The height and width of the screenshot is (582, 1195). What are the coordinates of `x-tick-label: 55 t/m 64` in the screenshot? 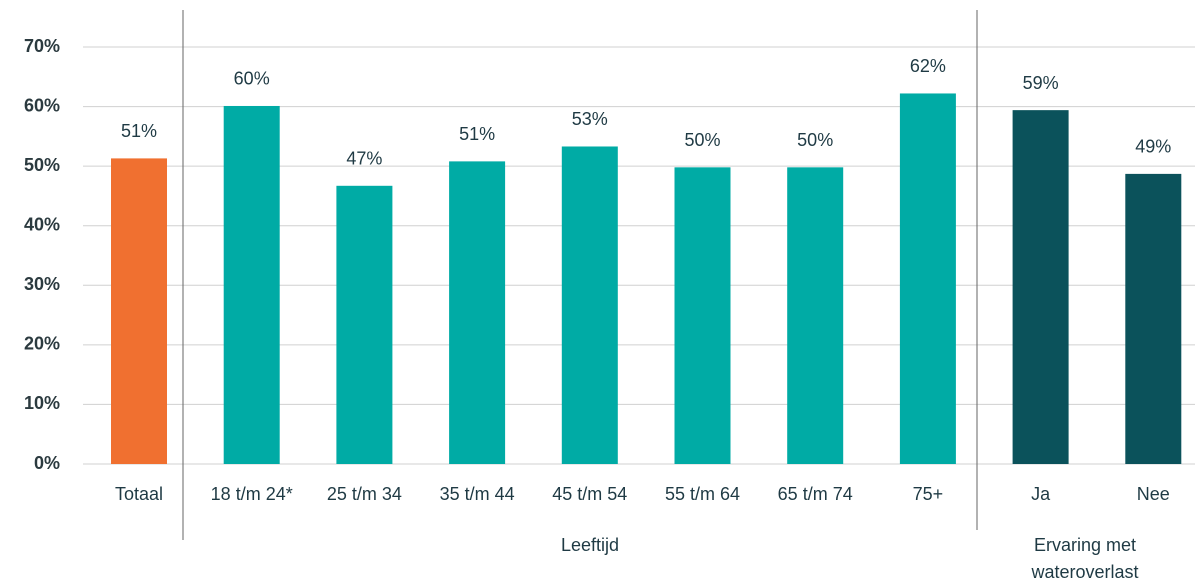 It's located at (702, 494).